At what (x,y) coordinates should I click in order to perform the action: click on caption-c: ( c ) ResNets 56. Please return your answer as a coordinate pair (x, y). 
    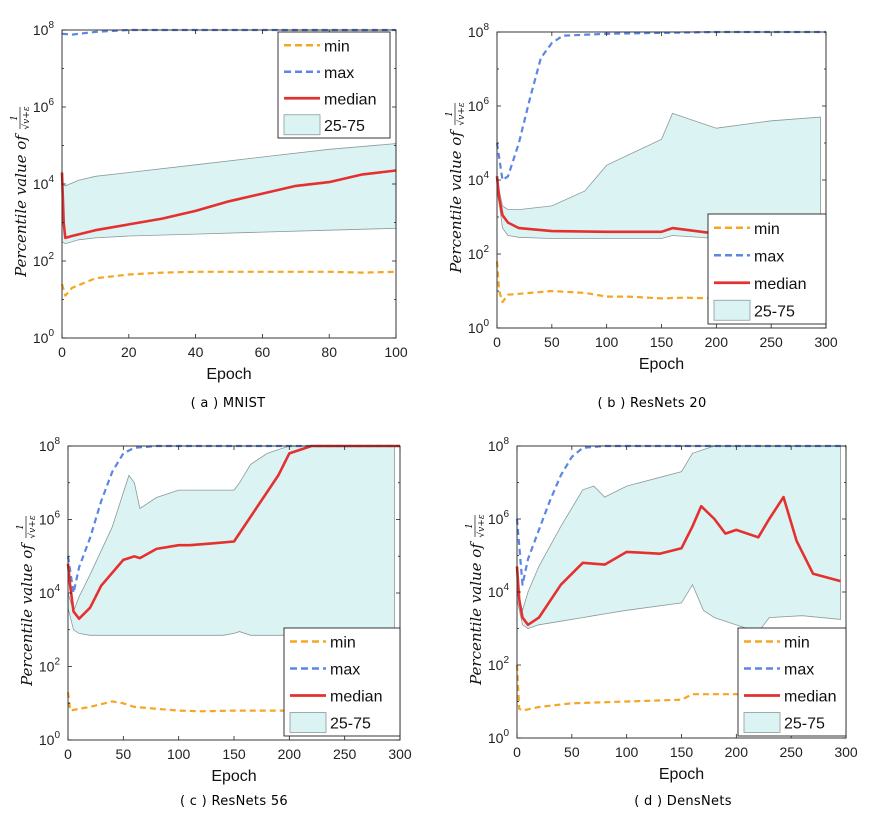
    Looking at the image, I should click on (234, 801).